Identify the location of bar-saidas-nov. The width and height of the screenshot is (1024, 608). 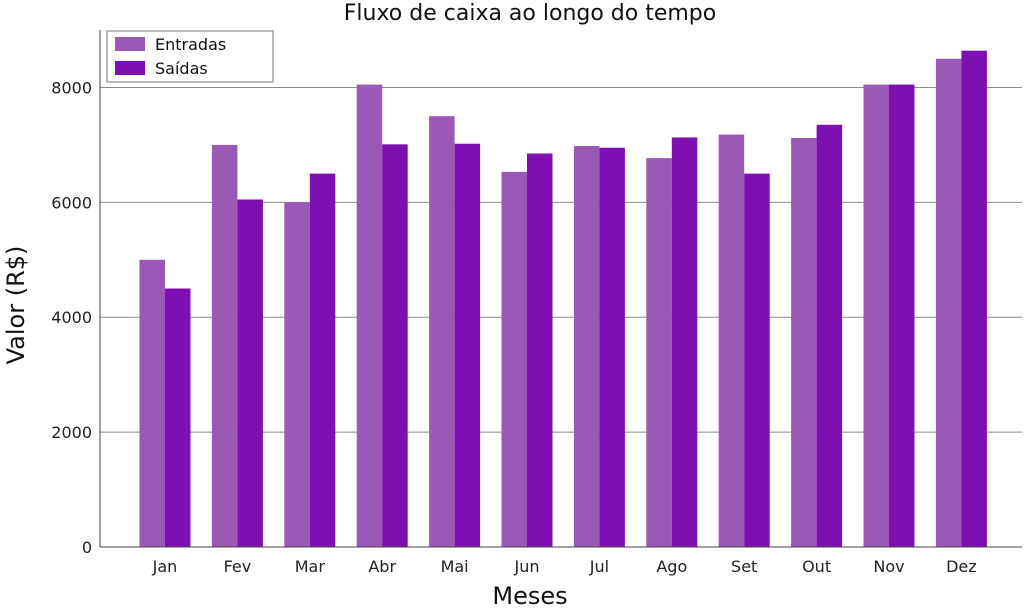
(902, 316).